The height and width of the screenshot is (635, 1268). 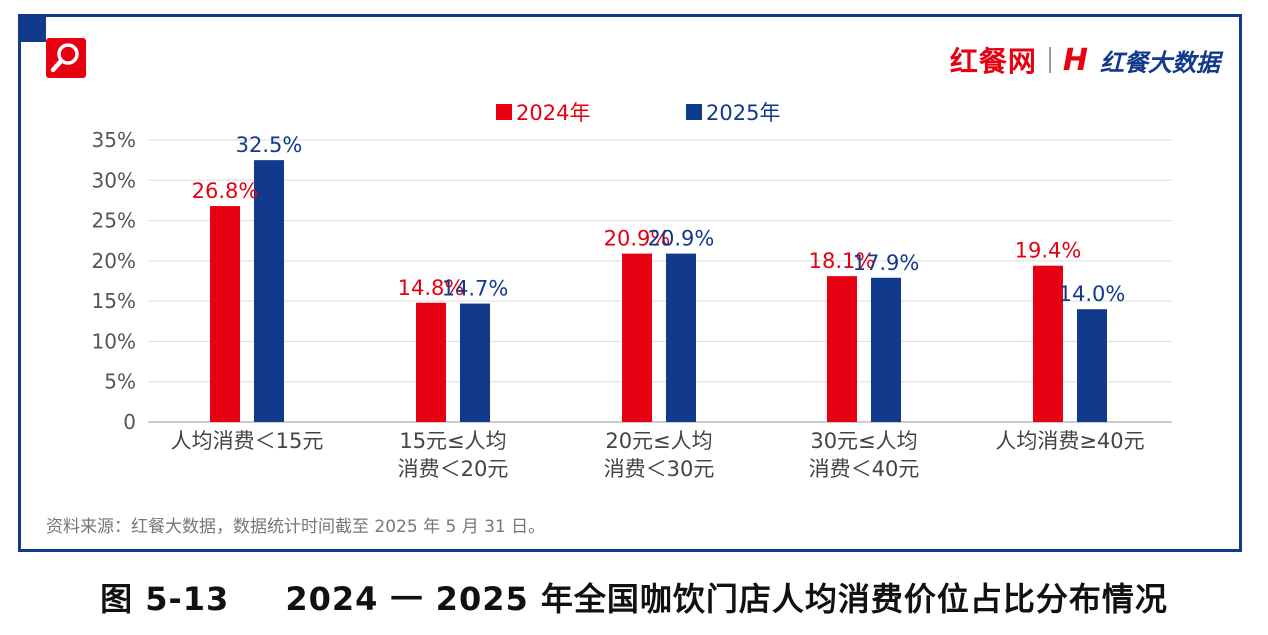 What do you see at coordinates (452, 441) in the screenshot?
I see `category-label: 15元≤人均` at bounding box center [452, 441].